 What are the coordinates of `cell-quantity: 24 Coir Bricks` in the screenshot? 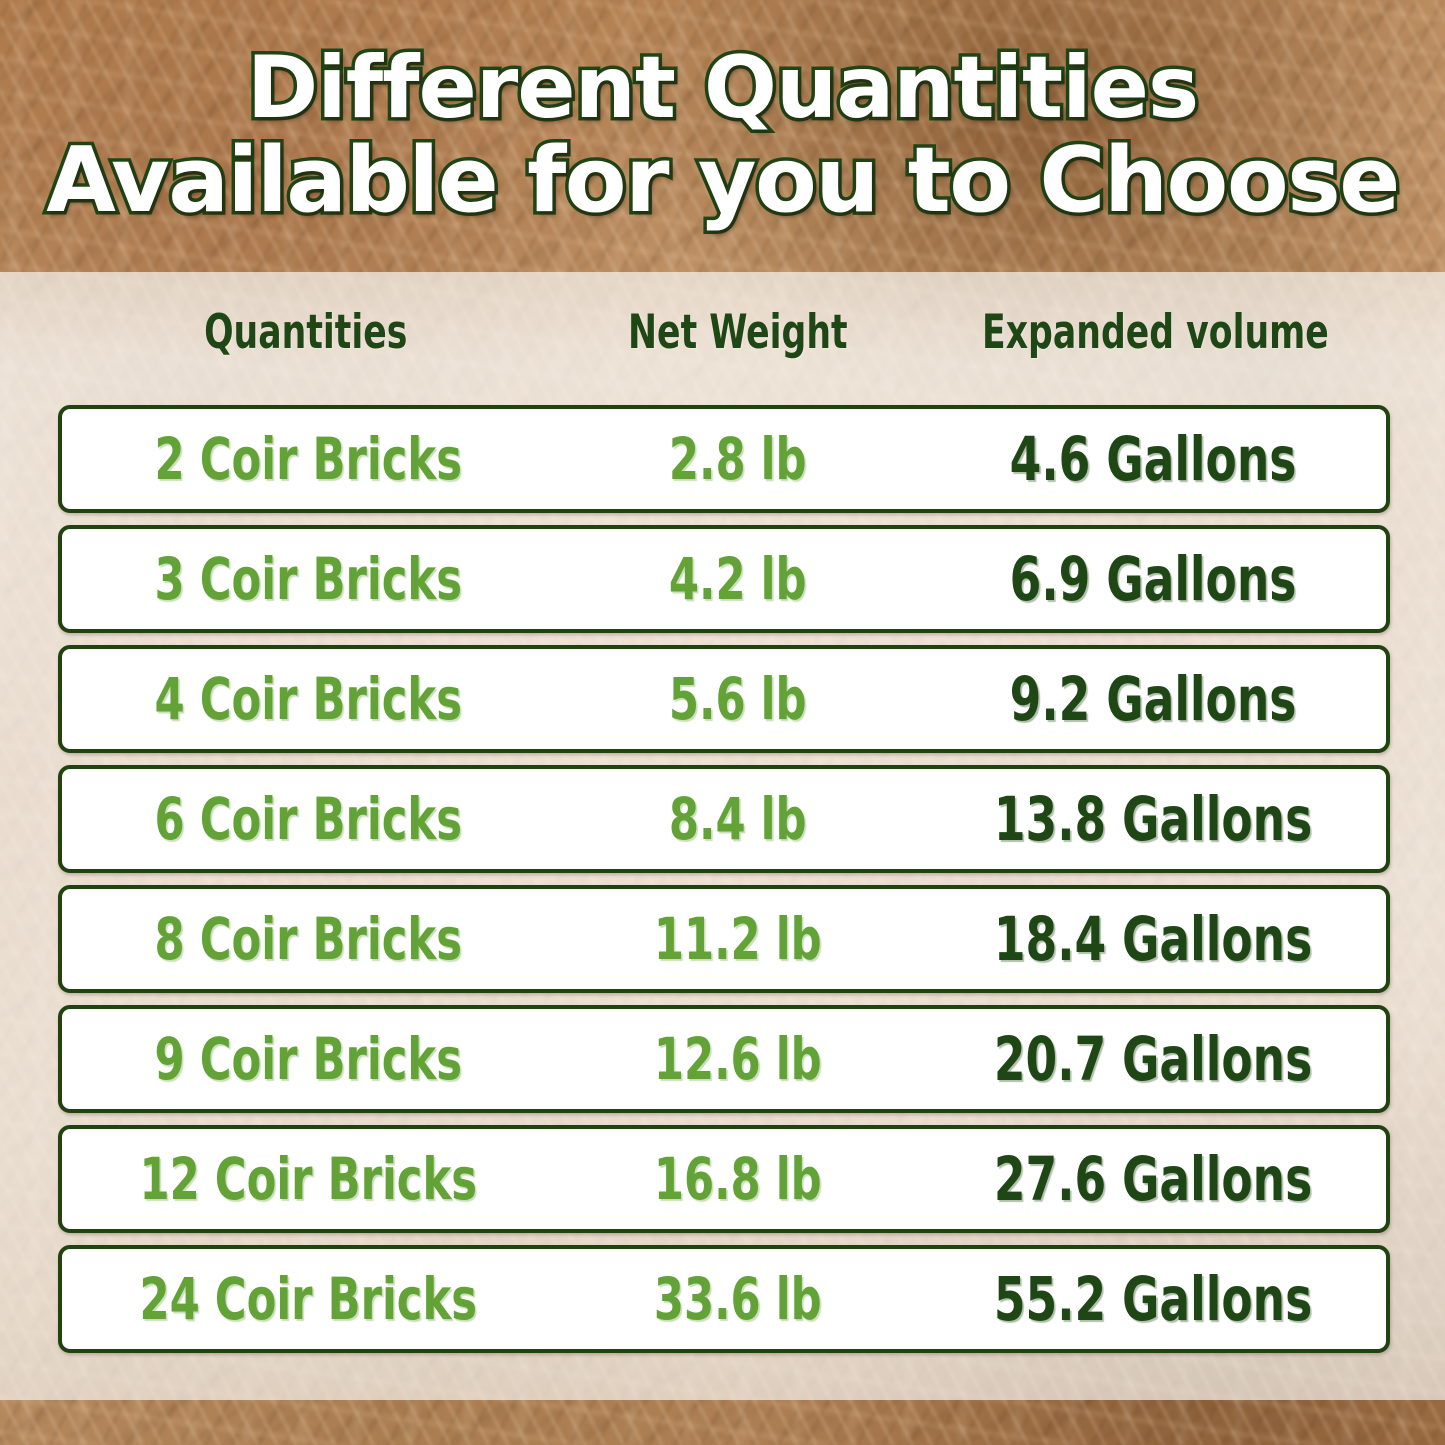 It's located at (308, 1299).